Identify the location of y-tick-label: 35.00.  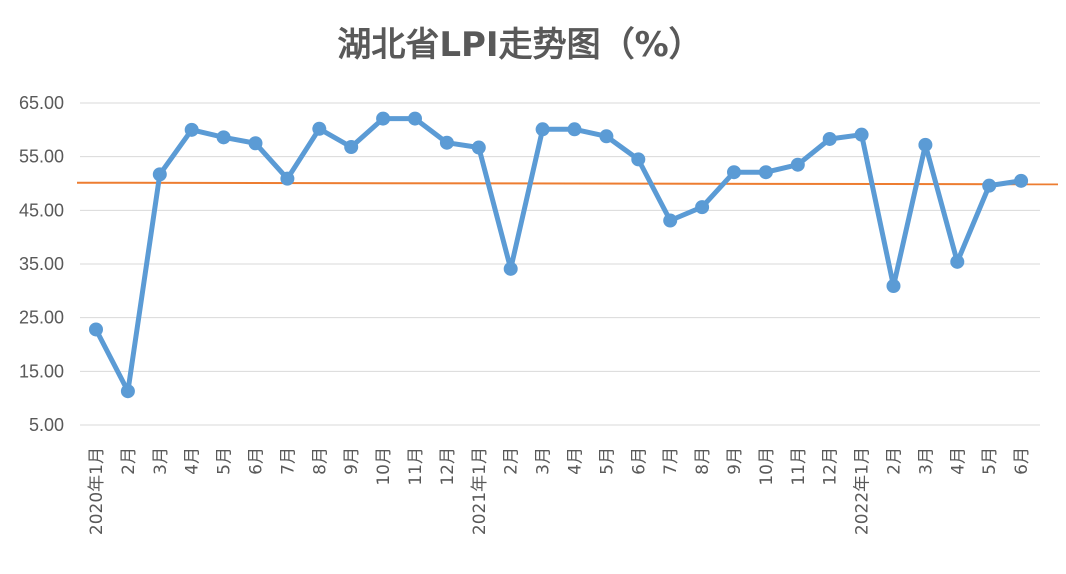
(41, 264).